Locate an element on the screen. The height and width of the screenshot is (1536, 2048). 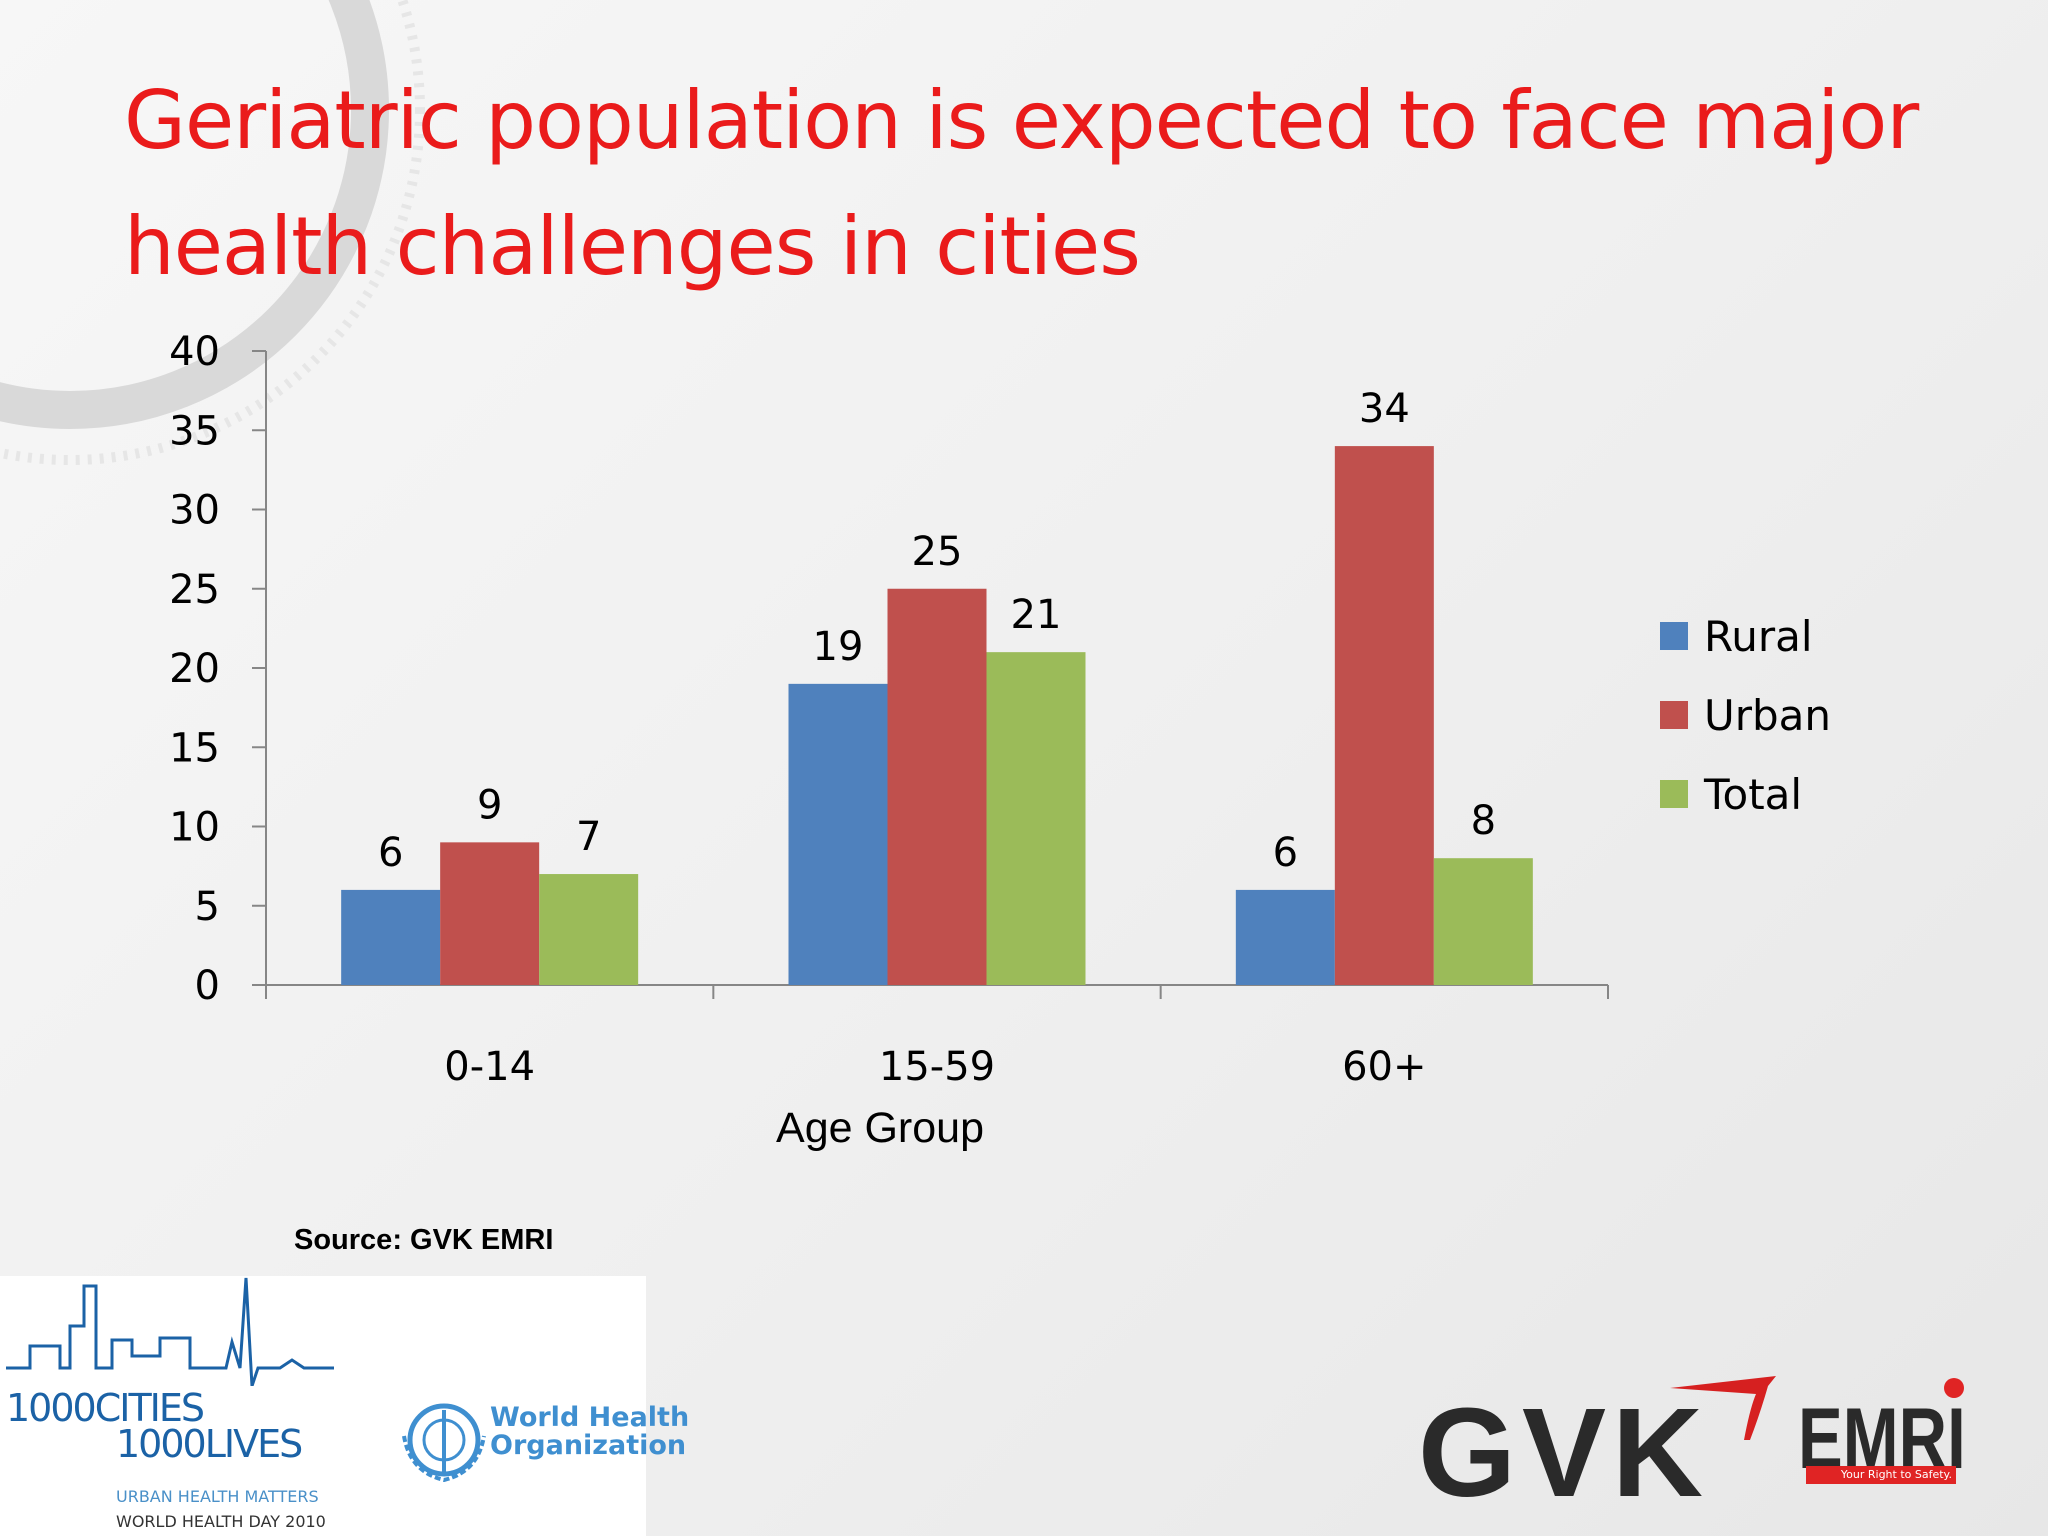
data-label: 21 is located at coordinates (1036, 615).